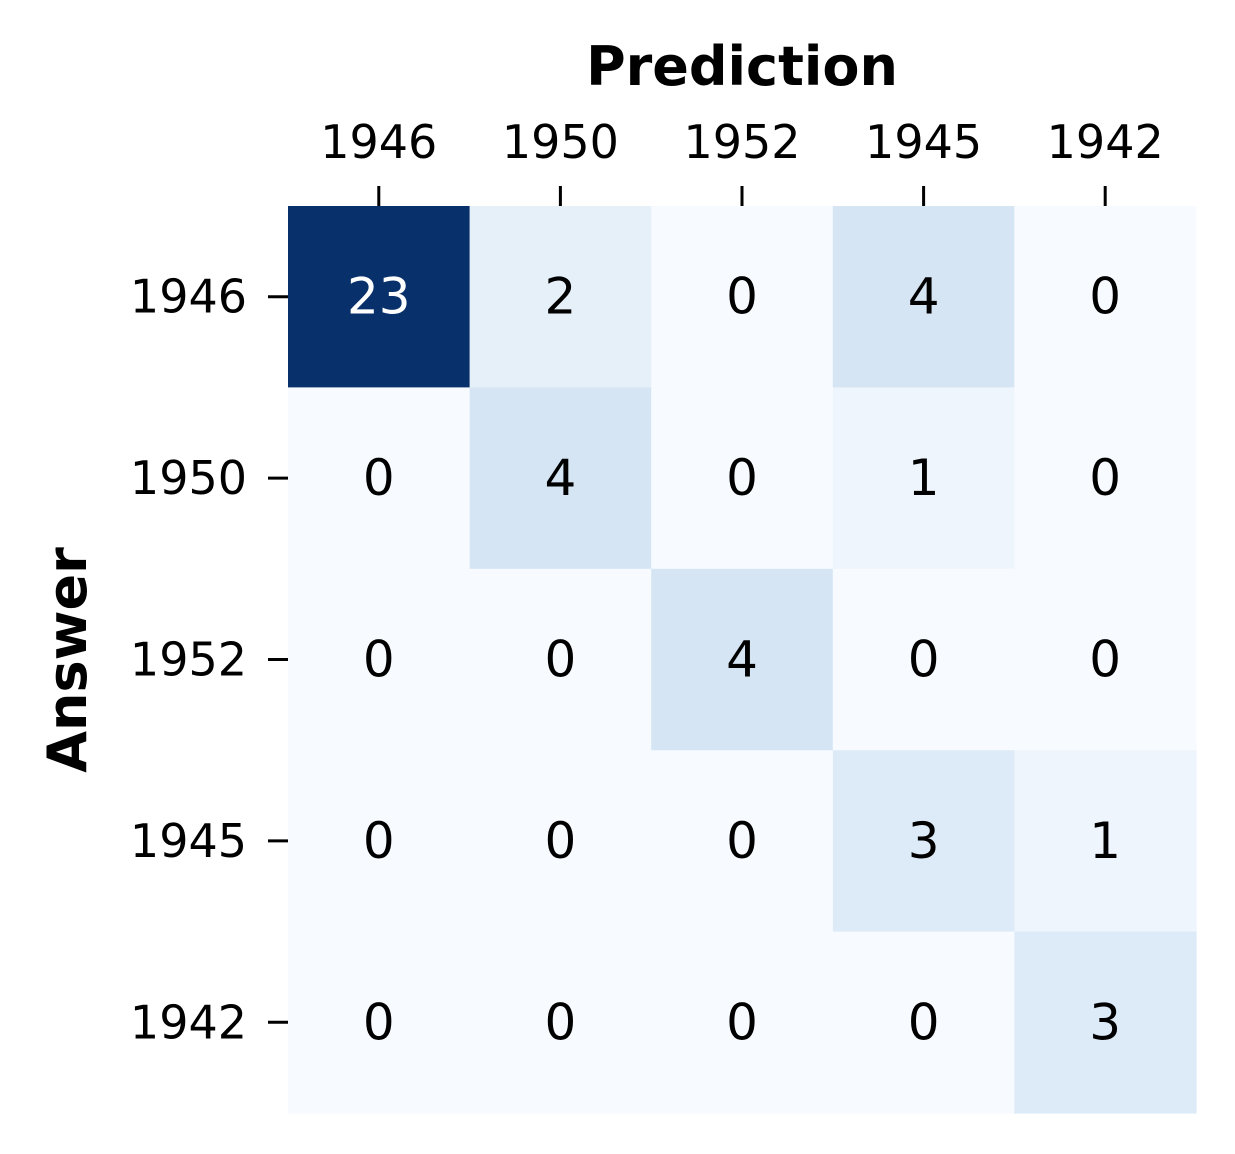  I want to click on x-tick-label: 1952, so click(741, 142).